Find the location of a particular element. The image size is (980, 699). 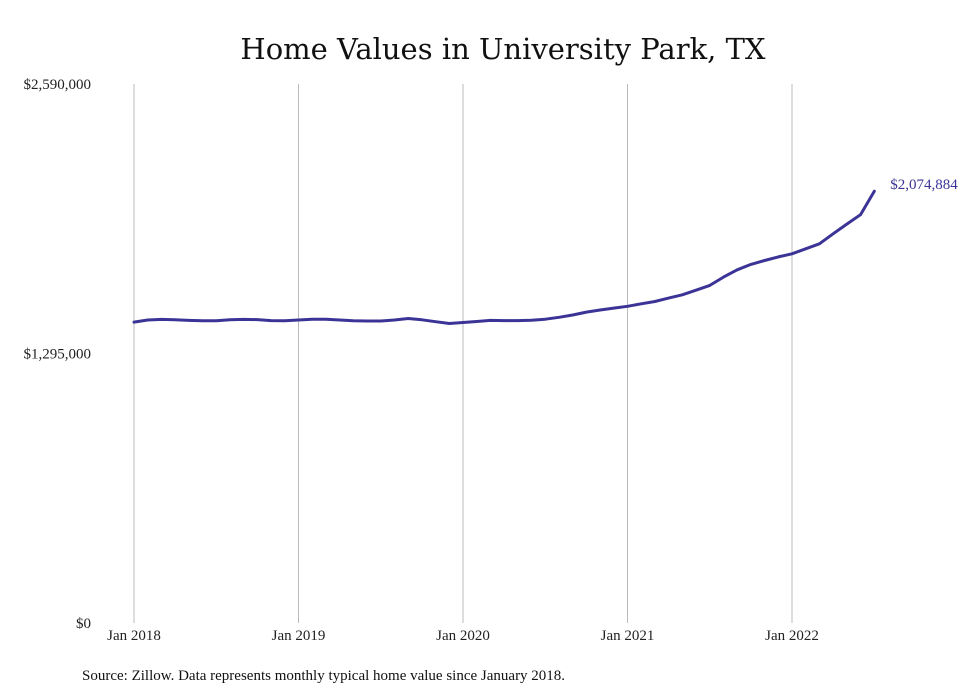

x-tick-label: Jan 2018 is located at coordinates (134, 636).